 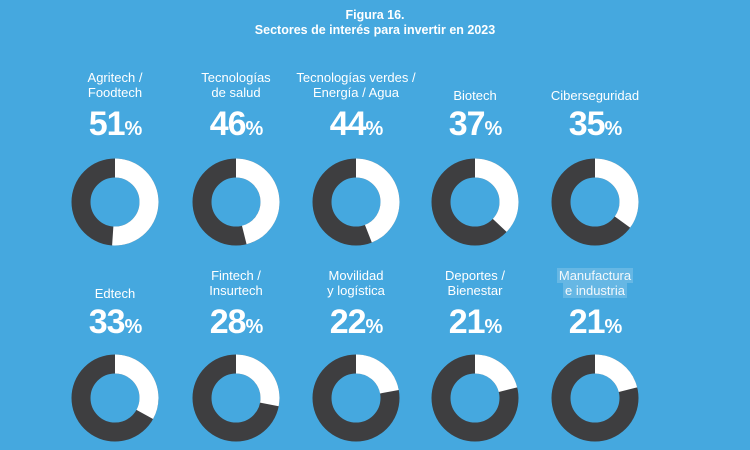 I want to click on sector-percentage: 33%, so click(x=115, y=324).